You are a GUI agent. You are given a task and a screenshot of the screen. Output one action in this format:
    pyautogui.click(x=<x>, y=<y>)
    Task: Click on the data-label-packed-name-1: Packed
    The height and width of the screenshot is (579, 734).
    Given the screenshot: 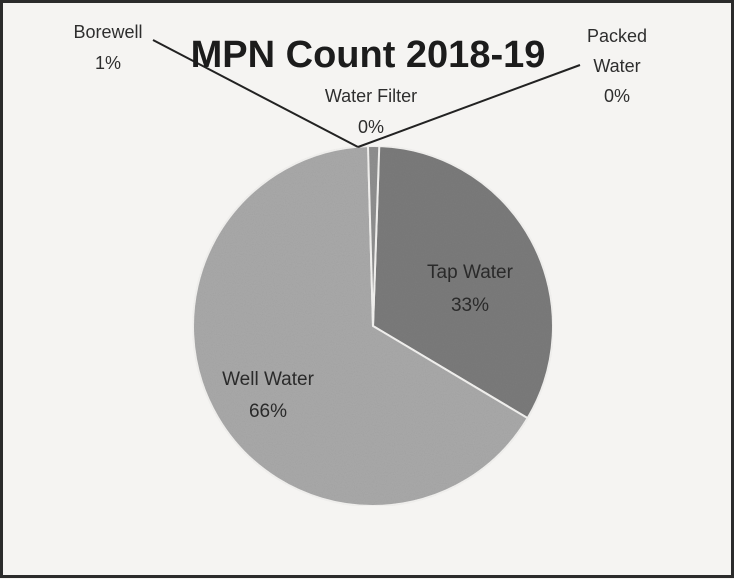 What is the action you would take?
    pyautogui.click(x=617, y=36)
    